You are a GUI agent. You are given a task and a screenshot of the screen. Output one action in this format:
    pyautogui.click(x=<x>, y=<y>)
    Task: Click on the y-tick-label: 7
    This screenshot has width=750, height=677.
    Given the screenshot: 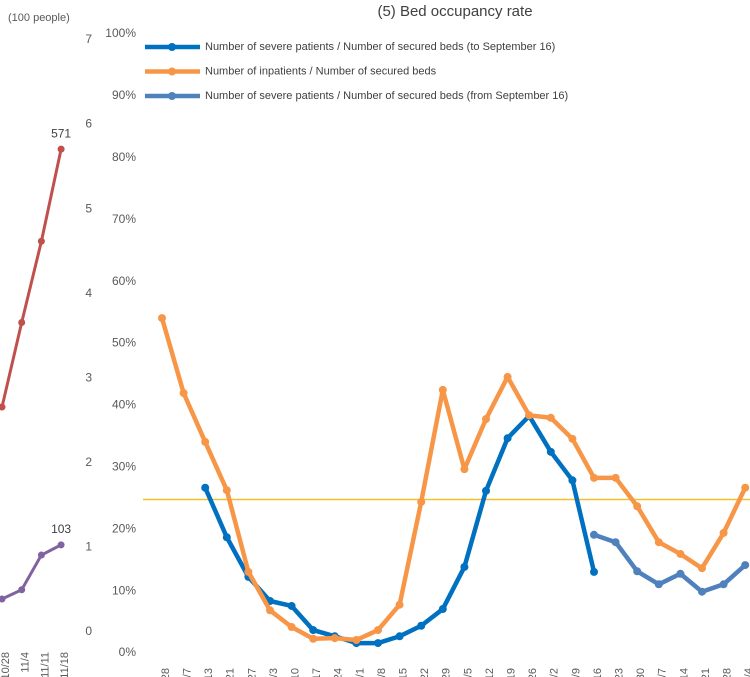 What is the action you would take?
    pyautogui.click(x=88, y=39)
    